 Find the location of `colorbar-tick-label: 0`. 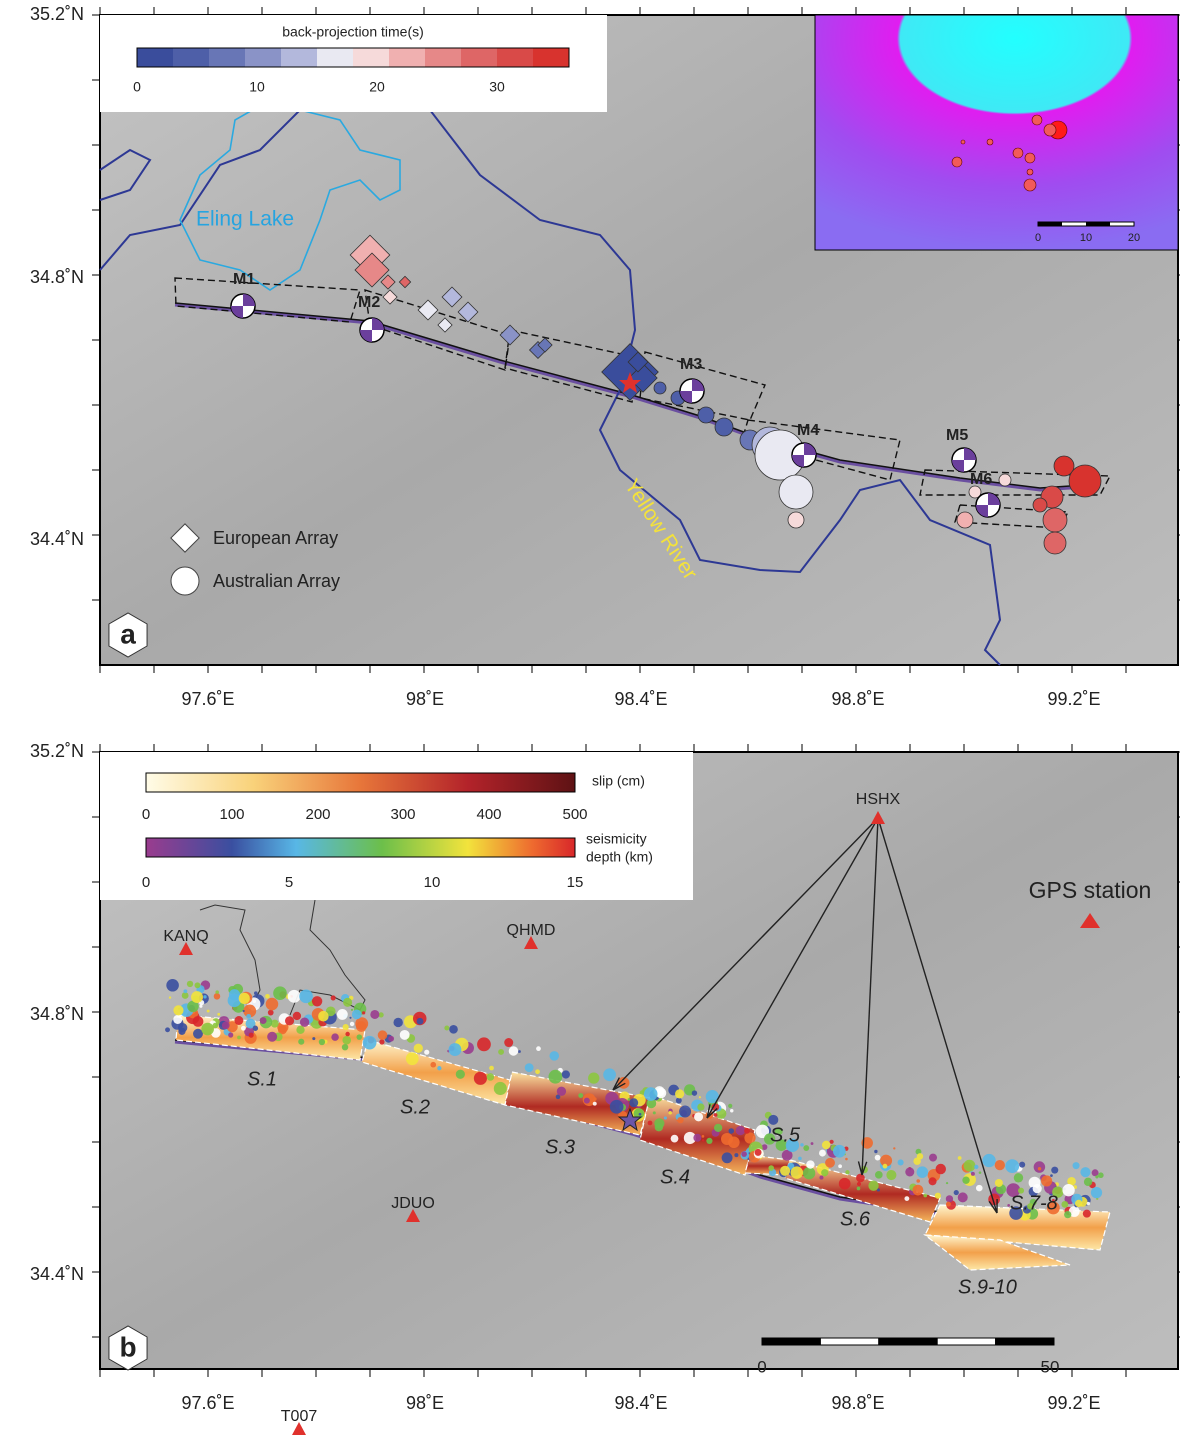

colorbar-tick-label: 0 is located at coordinates (146, 882).